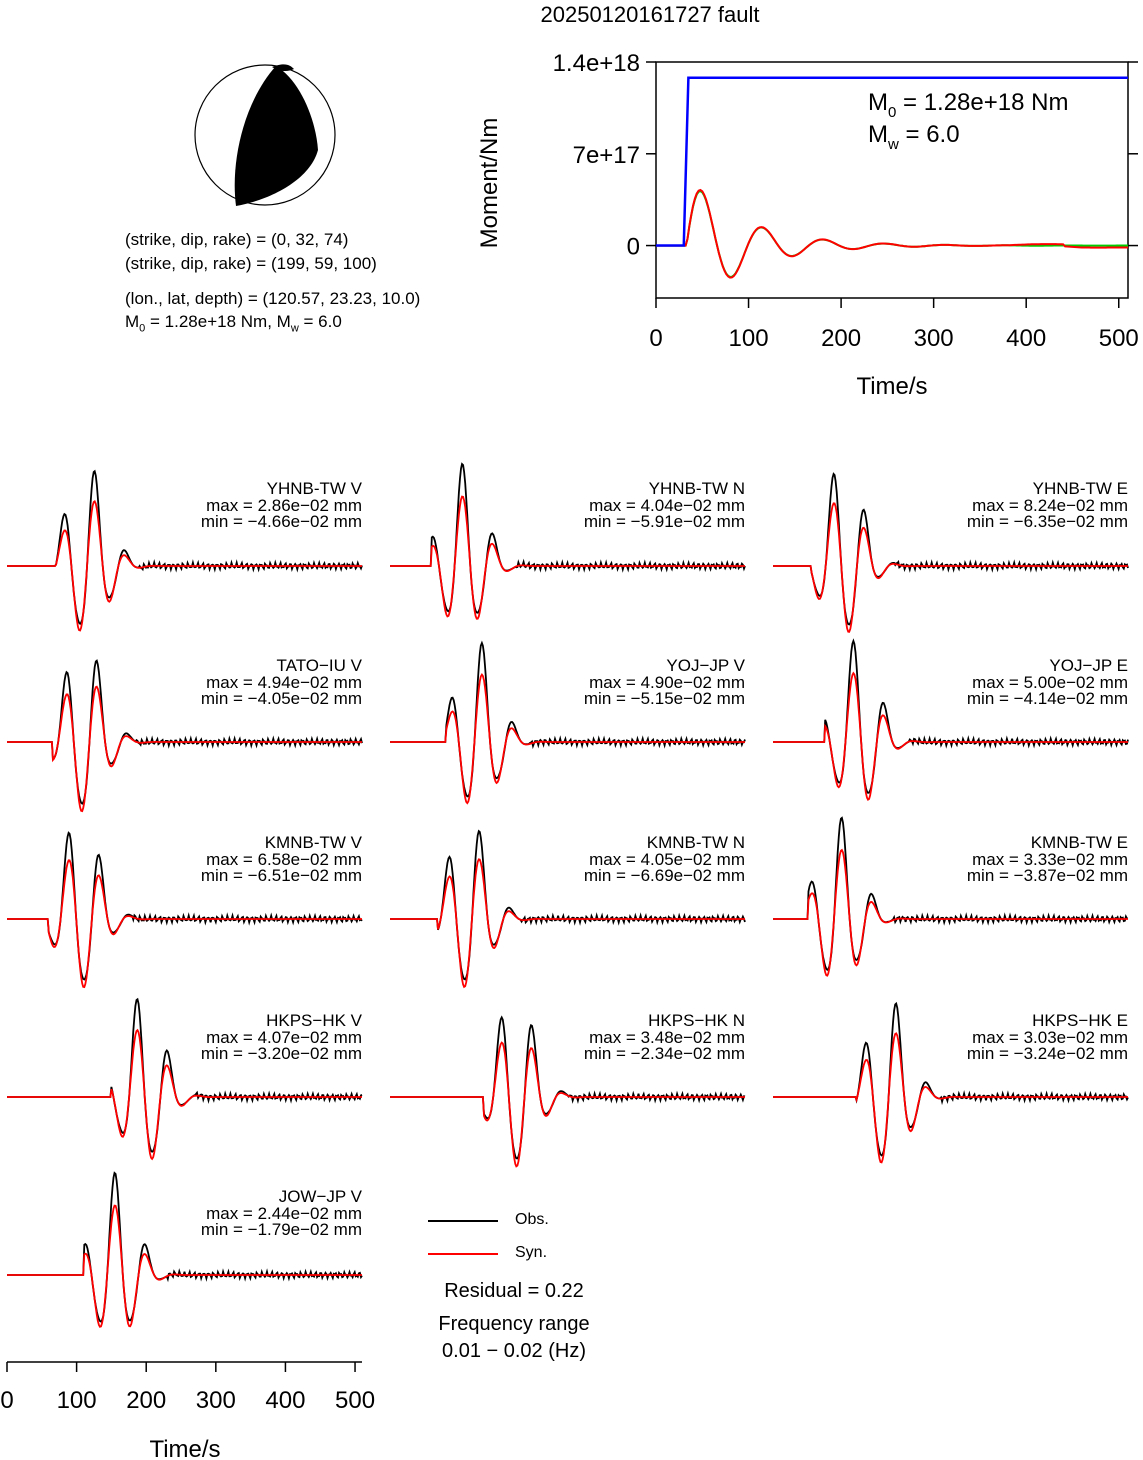 The height and width of the screenshot is (1460, 1143). What do you see at coordinates (531, 1252) in the screenshot?
I see `legend-syn-label: Syn.` at bounding box center [531, 1252].